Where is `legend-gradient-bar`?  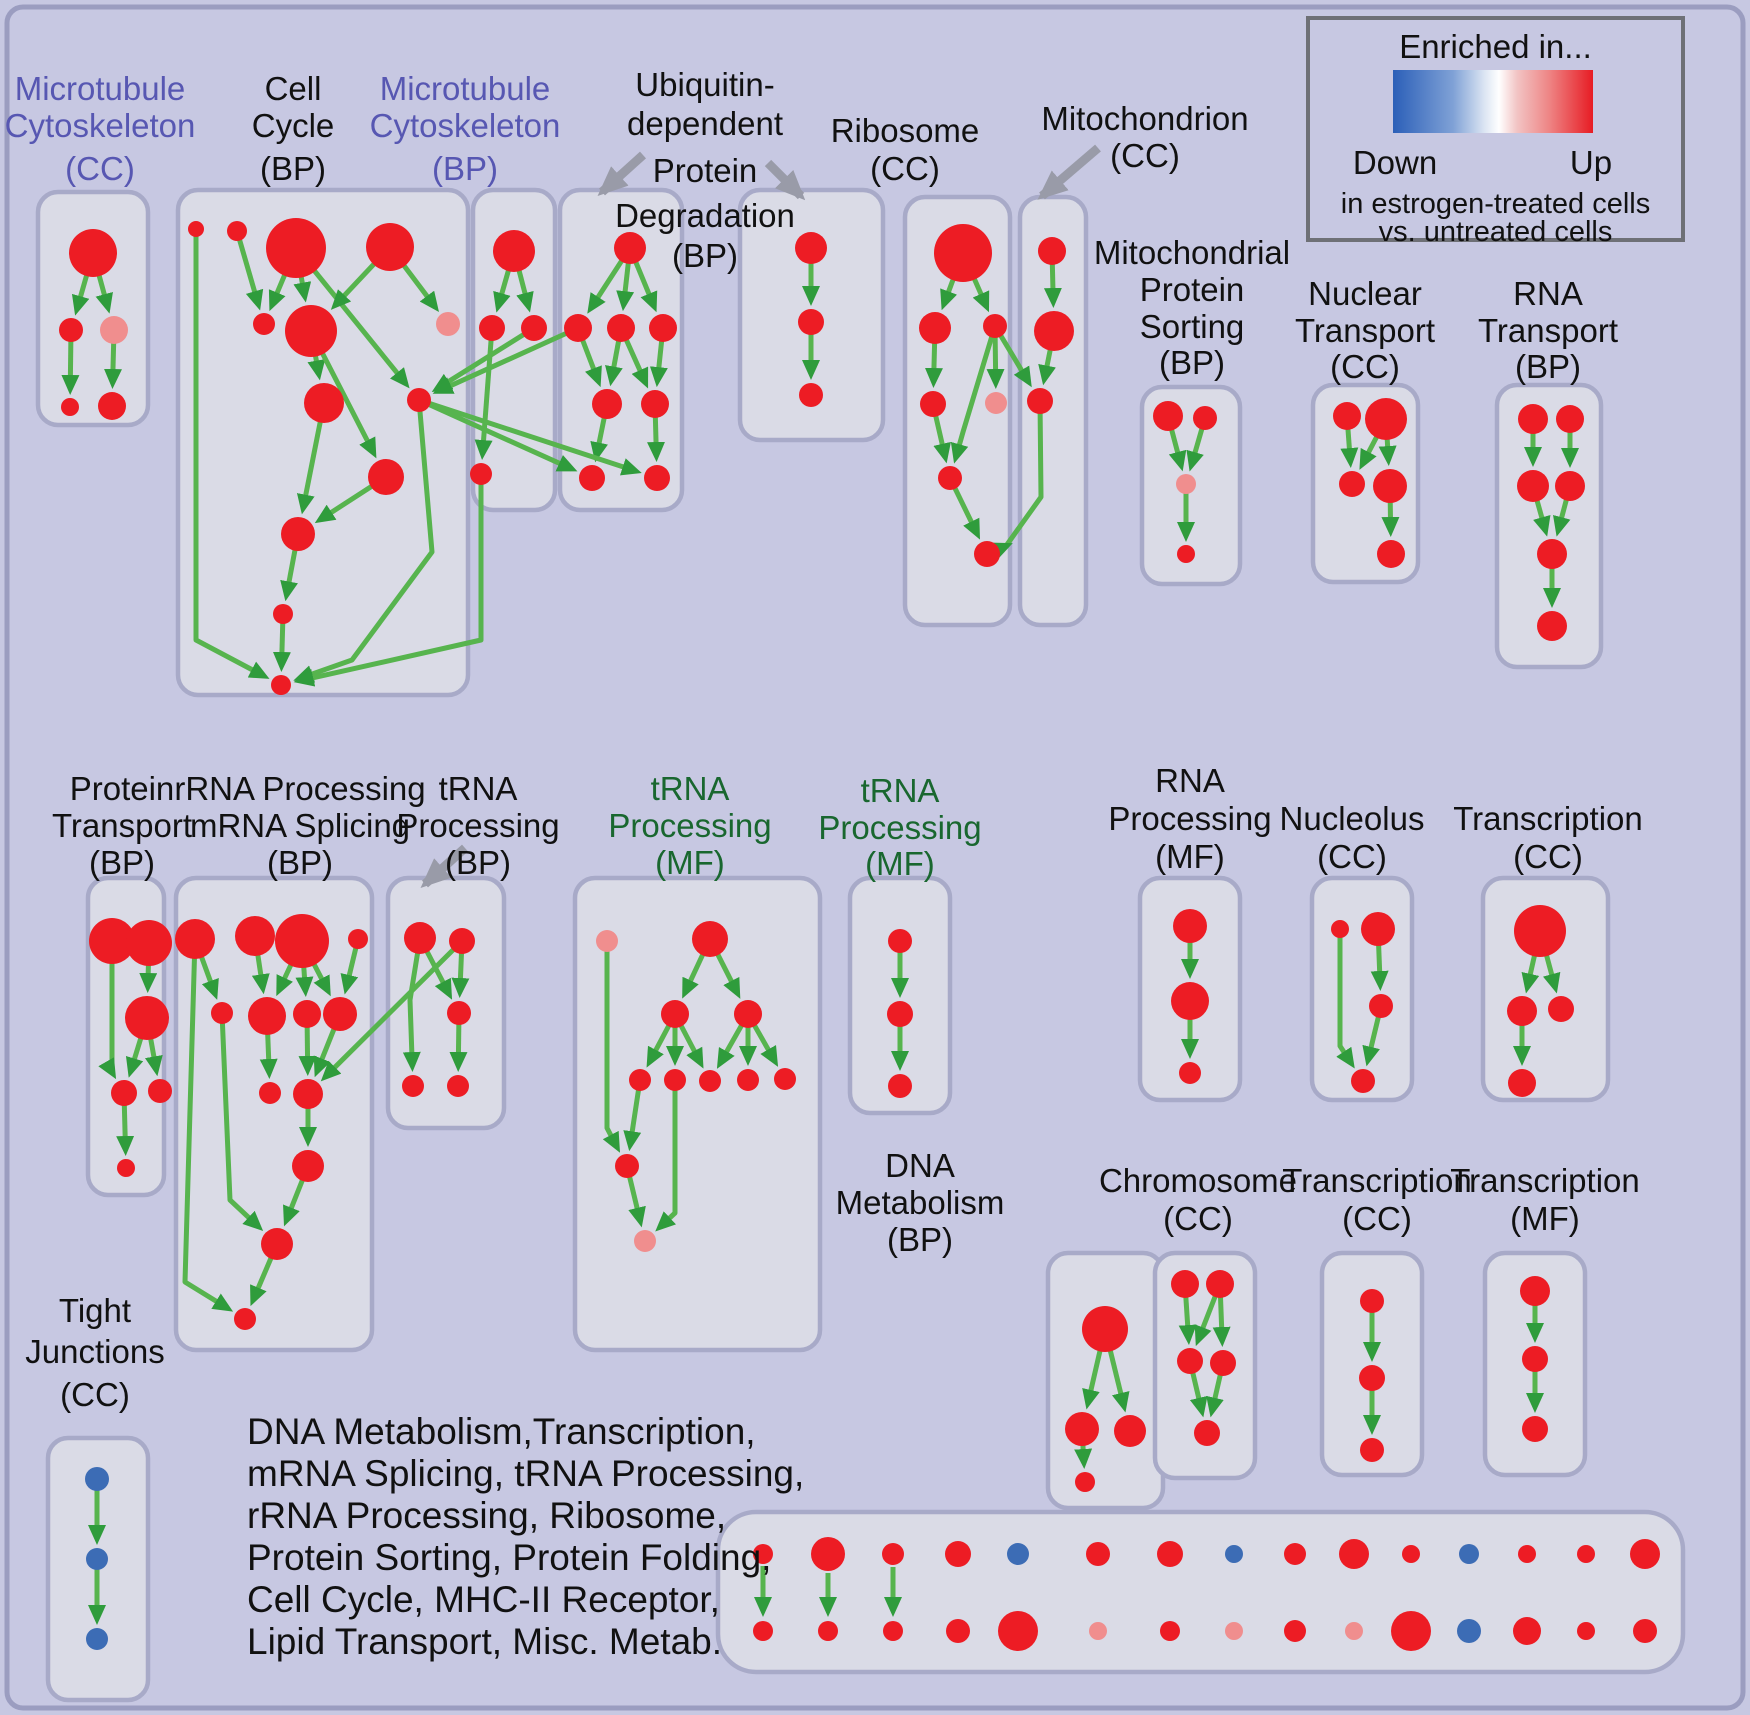 legend-gradient-bar is located at coordinates (1493, 101).